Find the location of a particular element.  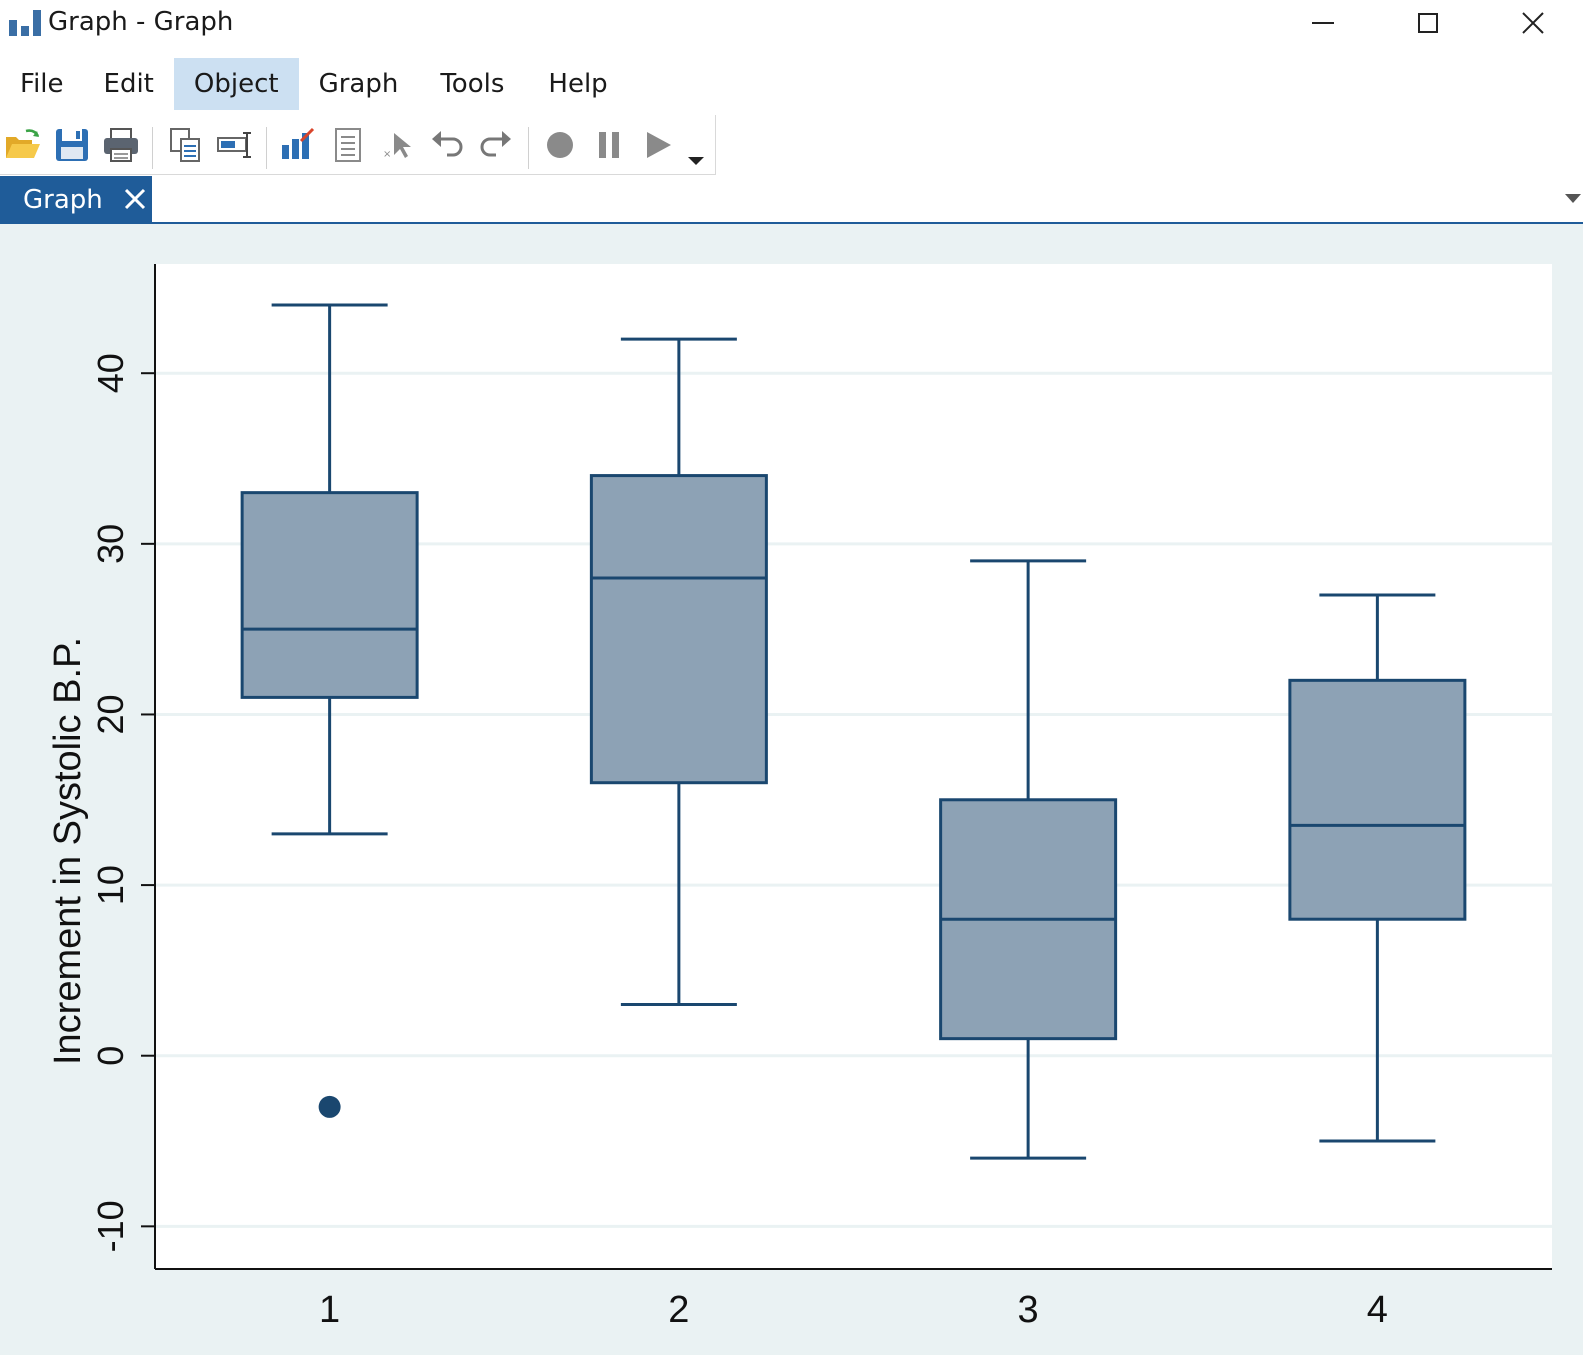

undo-icon is located at coordinates (447, 144).